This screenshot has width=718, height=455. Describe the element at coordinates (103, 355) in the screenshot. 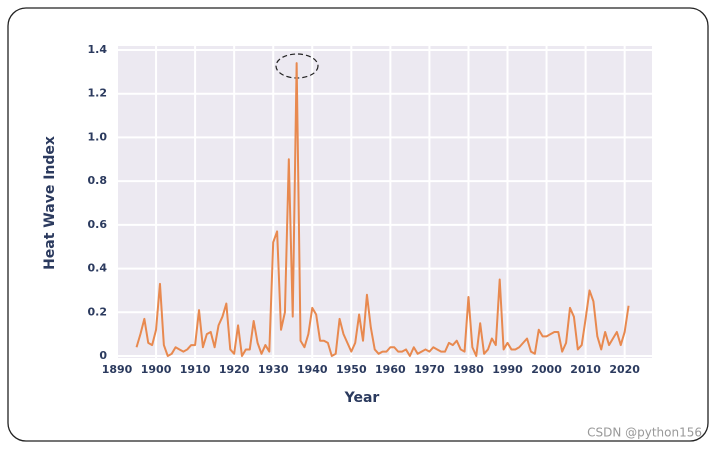

I see `y-tick-label: 0` at that location.